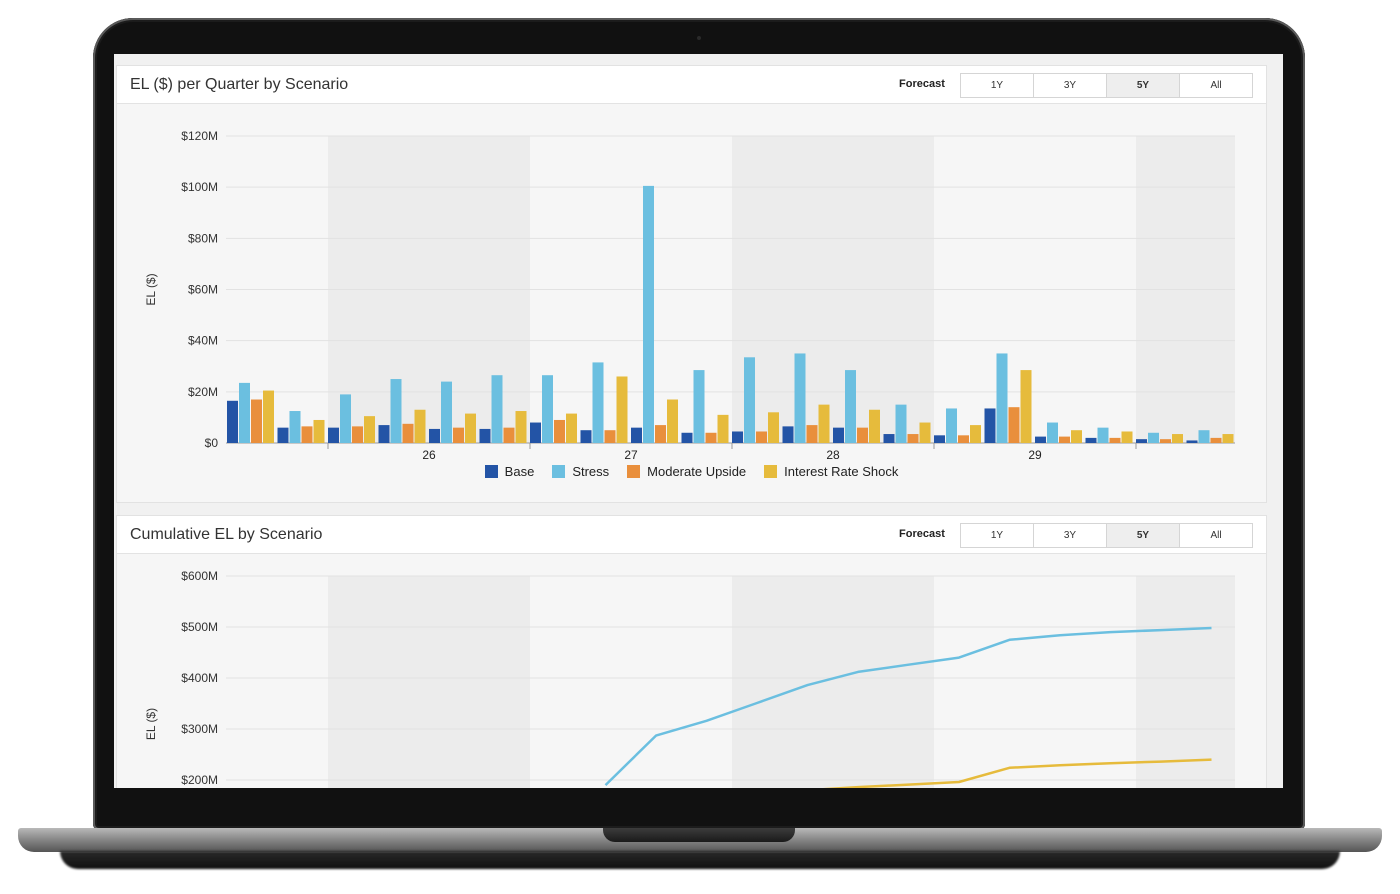  What do you see at coordinates (429, 455) in the screenshot?
I see `x-tick-label: 26` at bounding box center [429, 455].